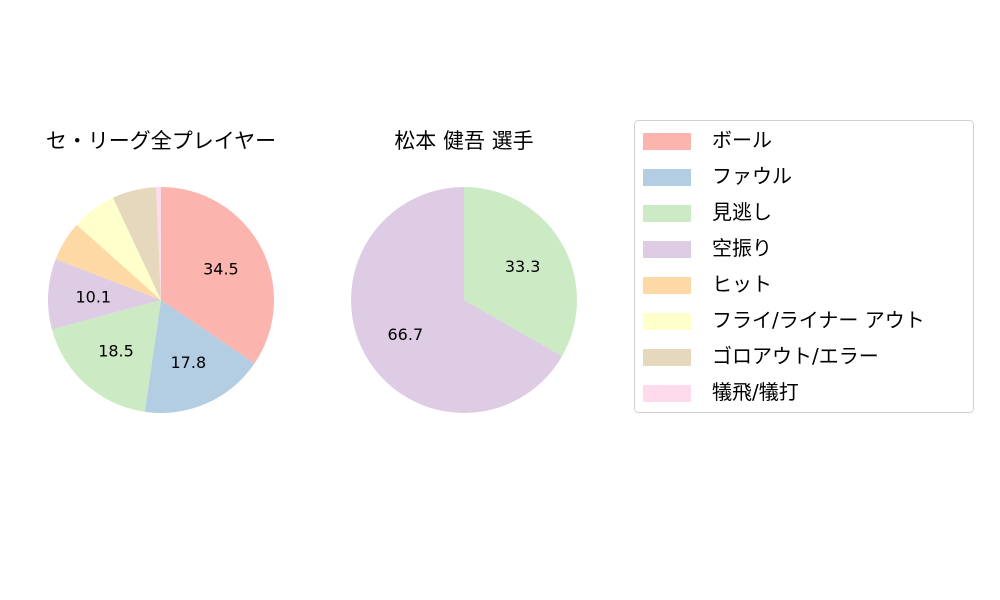  I want to click on pie1: 34.5 17.8 18.5 10.1, so click(160, 300).